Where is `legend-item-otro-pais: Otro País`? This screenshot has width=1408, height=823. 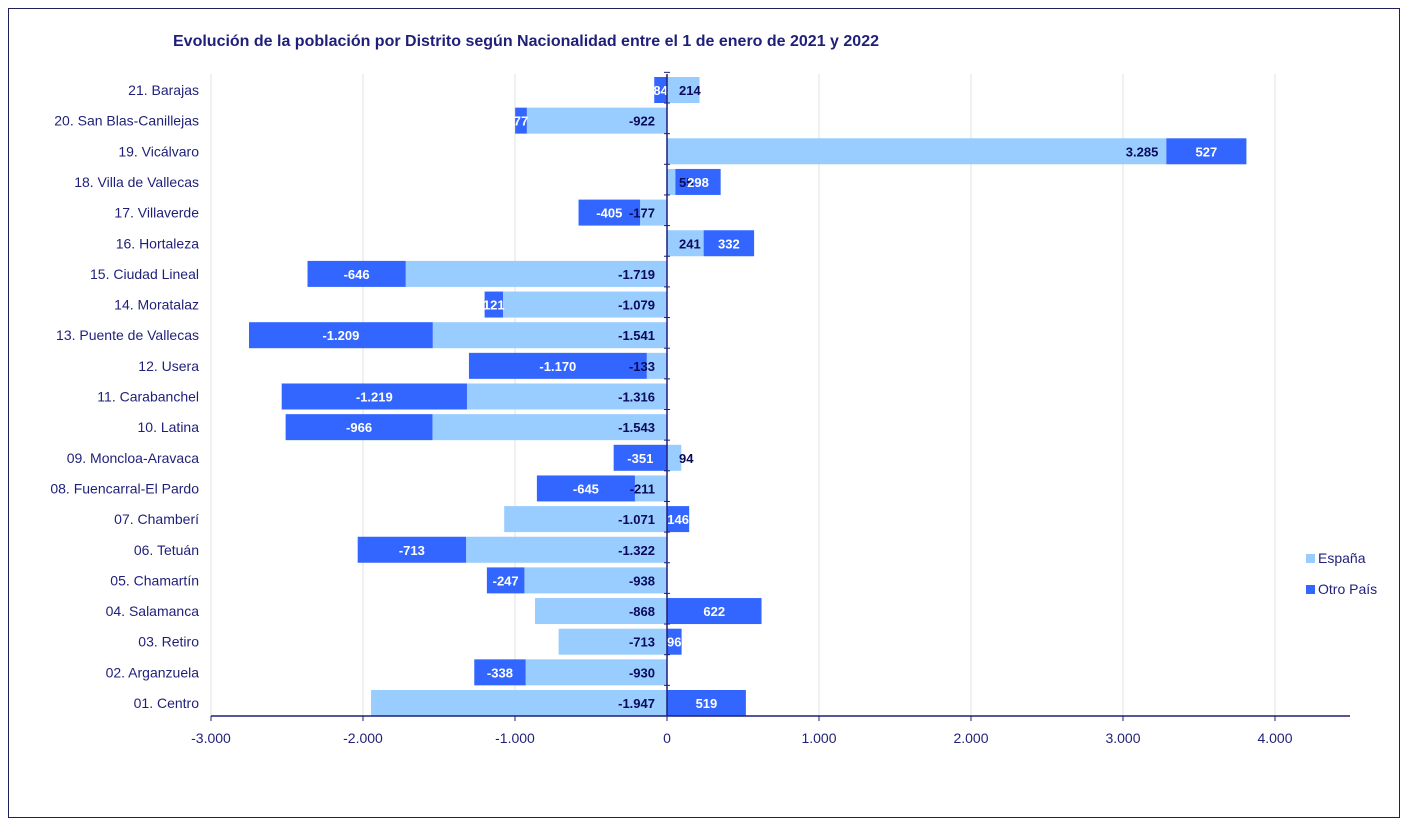
legend-item-otro-pais: Otro País is located at coordinates (1341, 589).